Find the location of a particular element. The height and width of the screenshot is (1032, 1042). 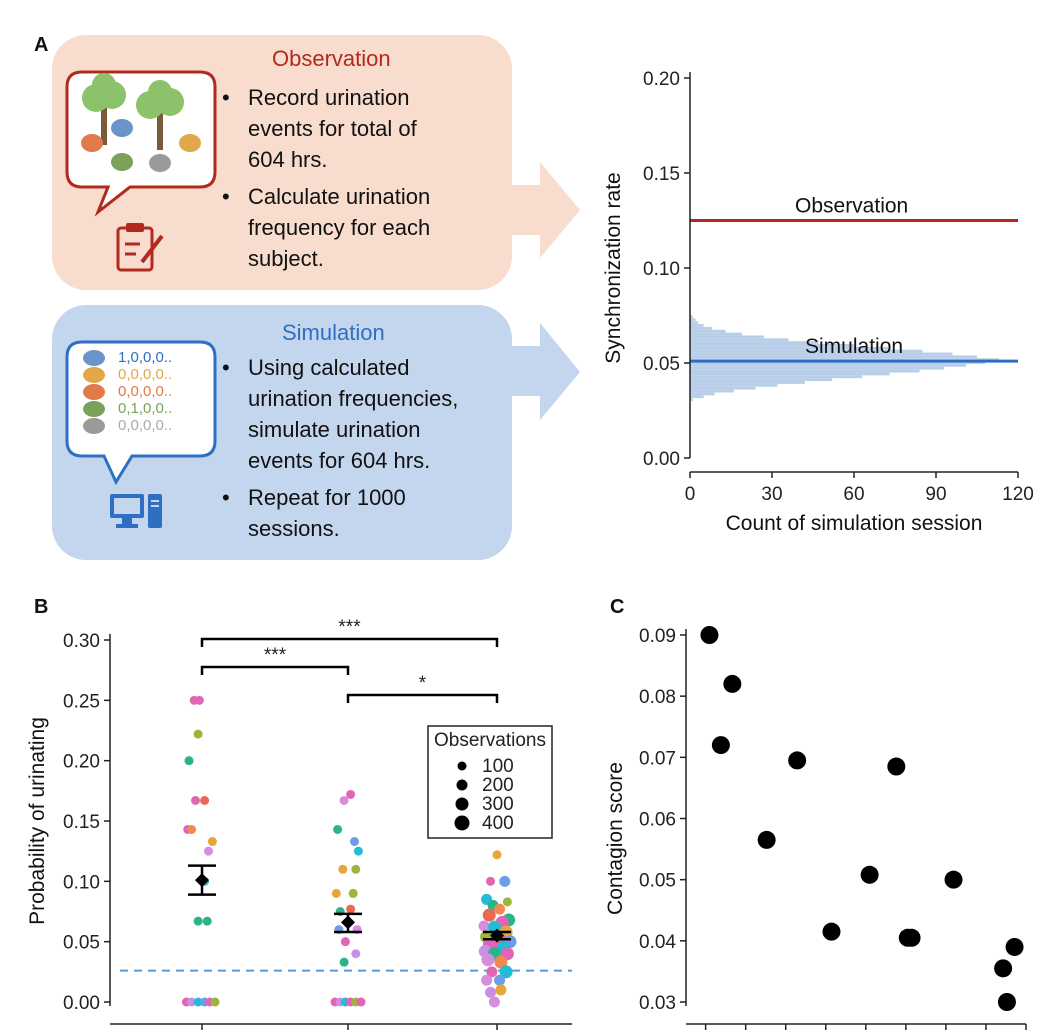

y-tick-label: 0.06 is located at coordinates (657, 820).